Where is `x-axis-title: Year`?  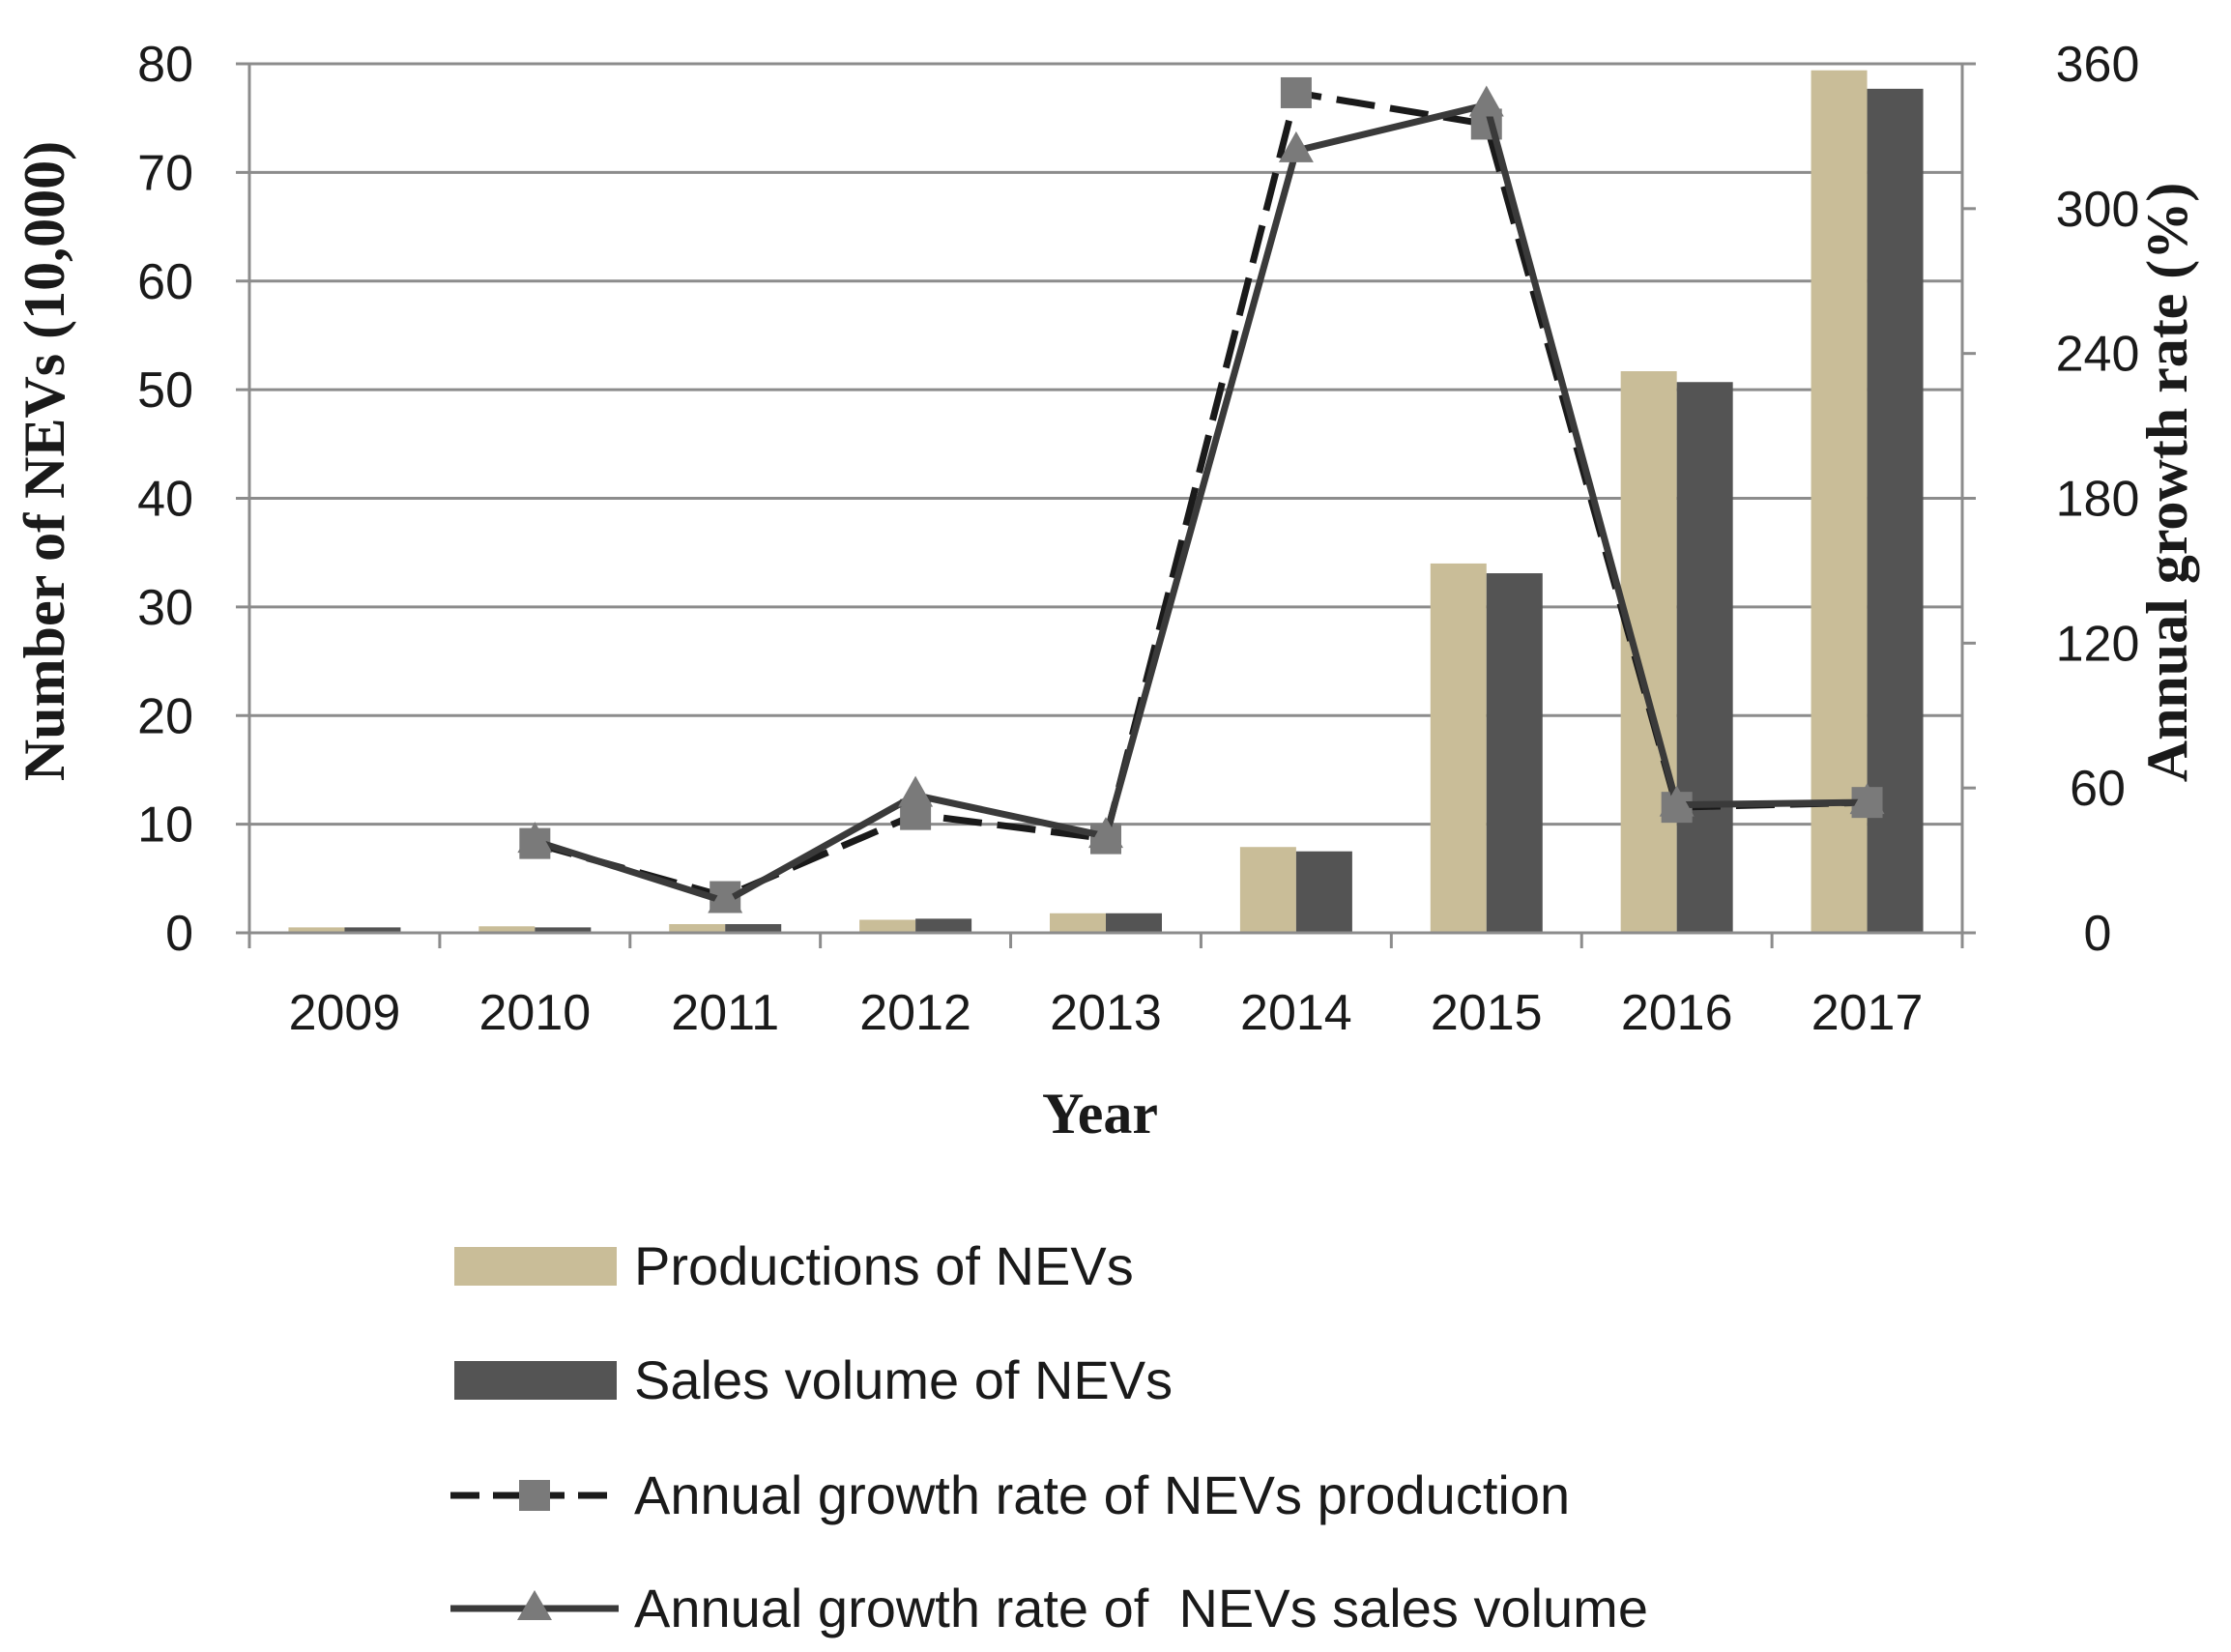 x-axis-title: Year is located at coordinates (1100, 1113).